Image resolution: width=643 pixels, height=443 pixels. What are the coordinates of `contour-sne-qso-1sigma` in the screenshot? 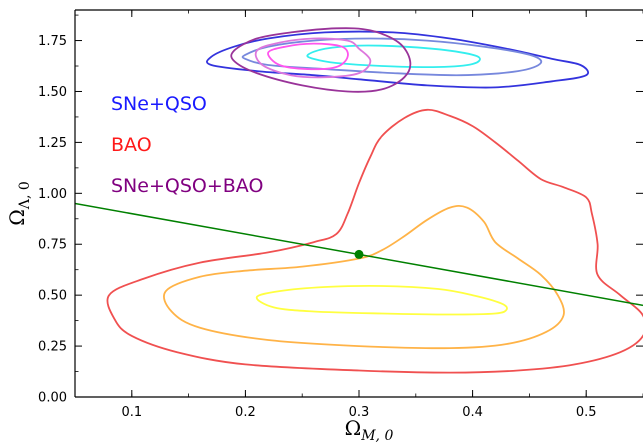 It's located at (393, 56).